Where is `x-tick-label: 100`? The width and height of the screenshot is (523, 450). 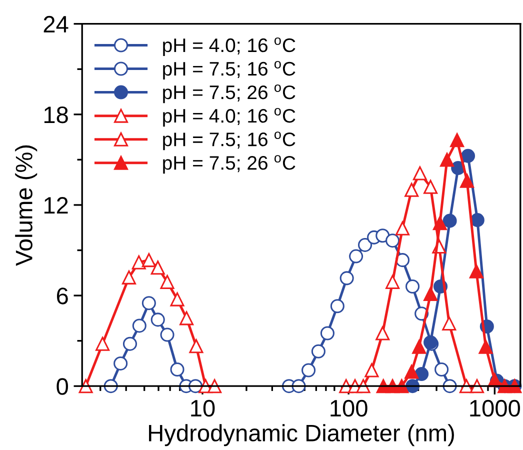 x-tick-label: 100 is located at coordinates (349, 408).